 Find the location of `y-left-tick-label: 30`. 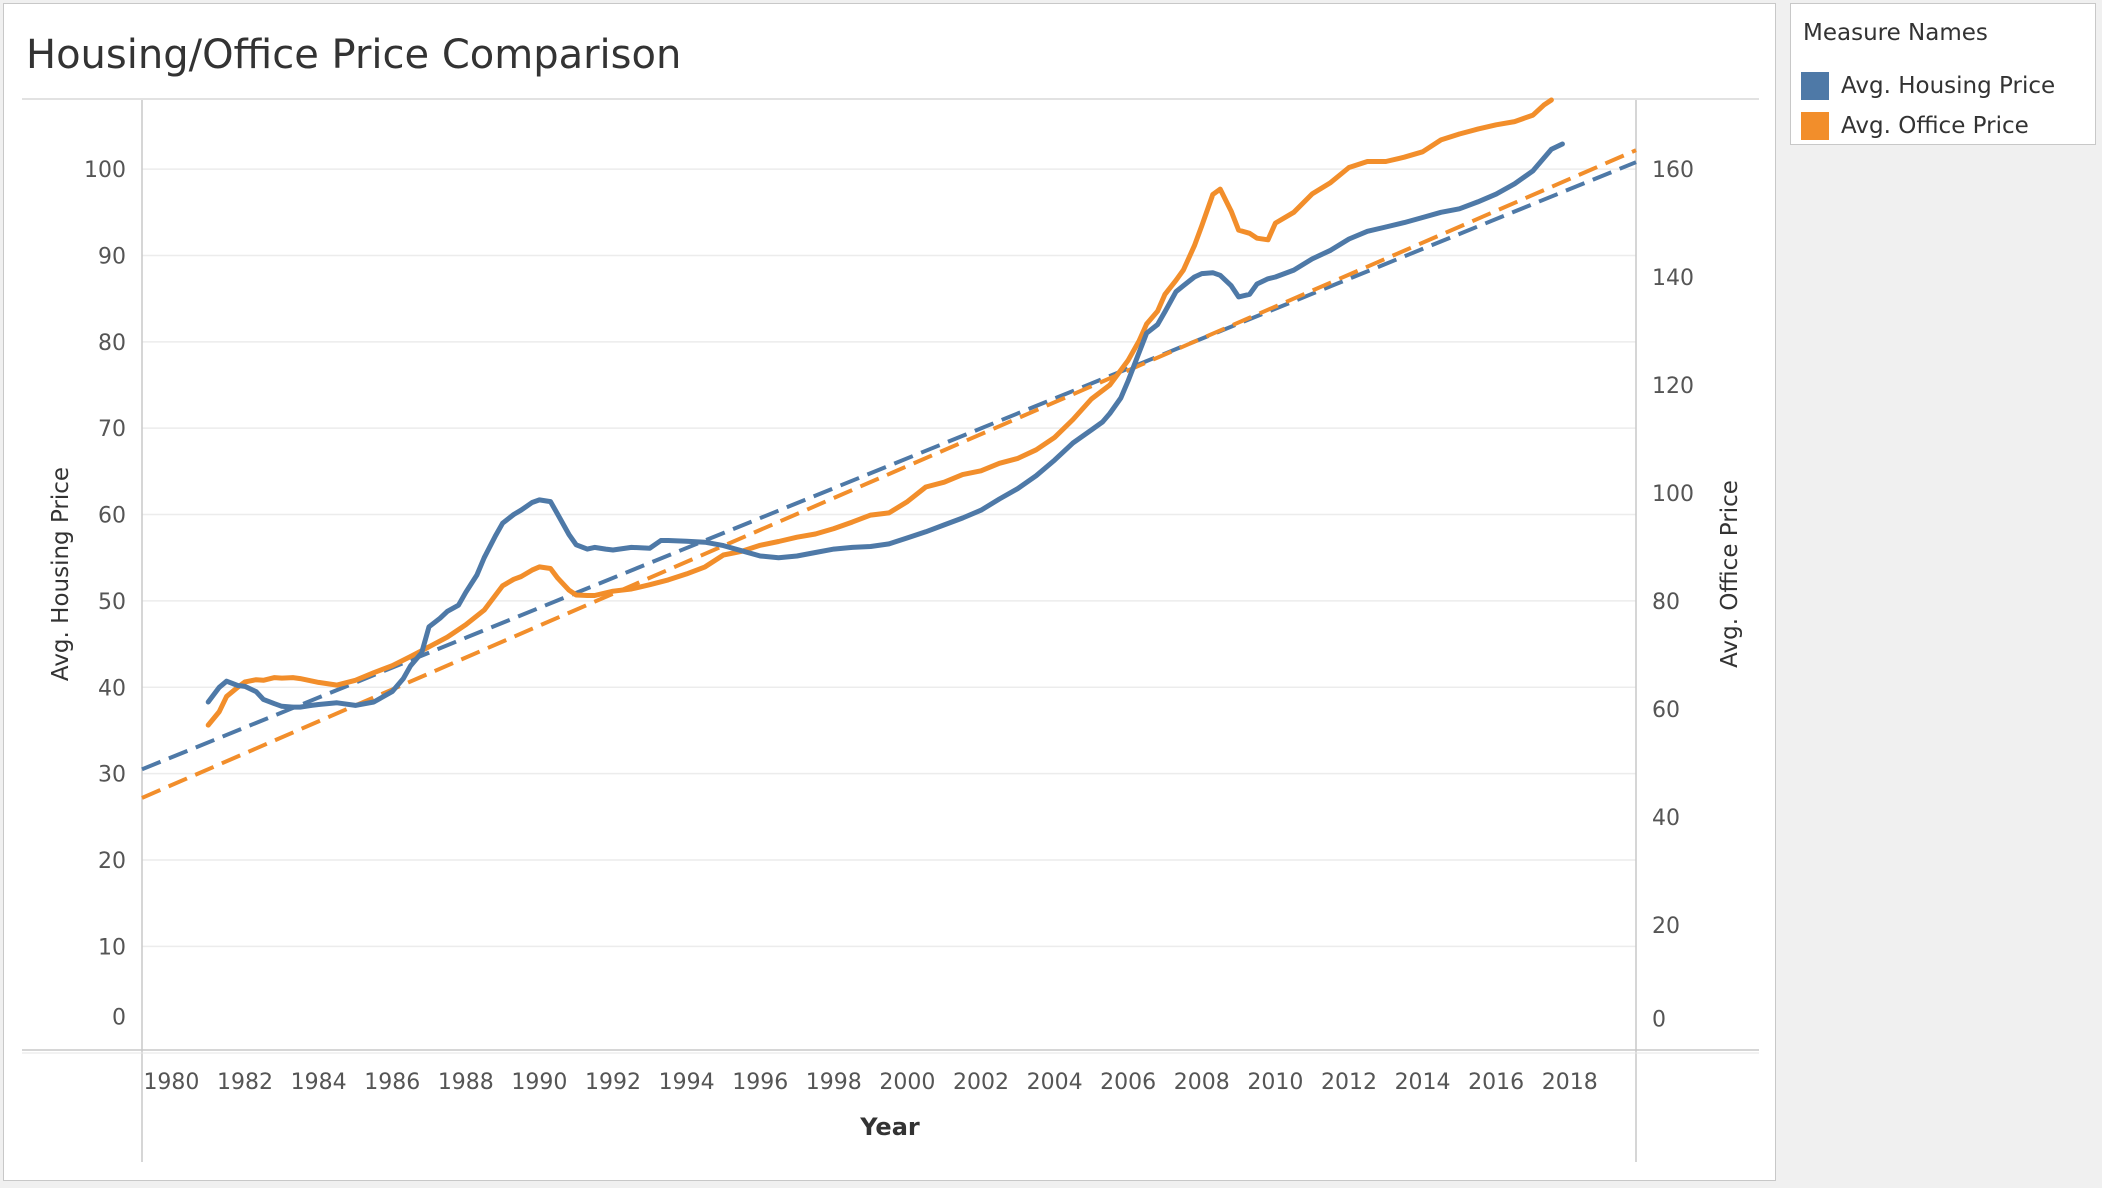

y-left-tick-label: 30 is located at coordinates (112, 775).